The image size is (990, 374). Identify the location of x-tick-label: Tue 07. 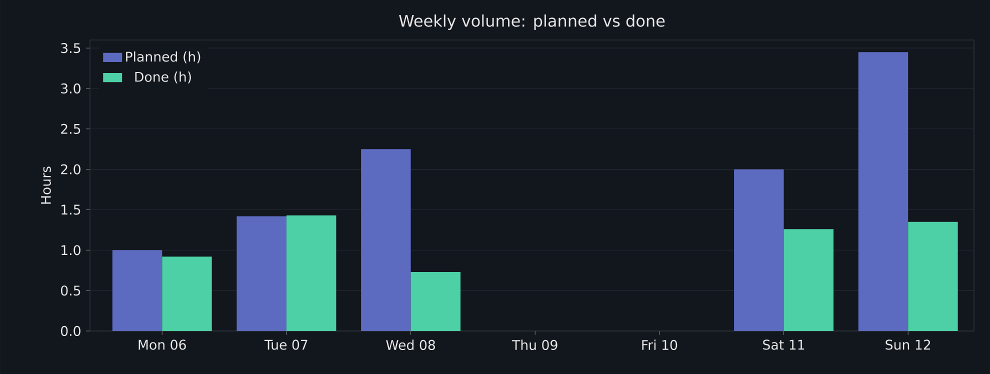
(286, 345).